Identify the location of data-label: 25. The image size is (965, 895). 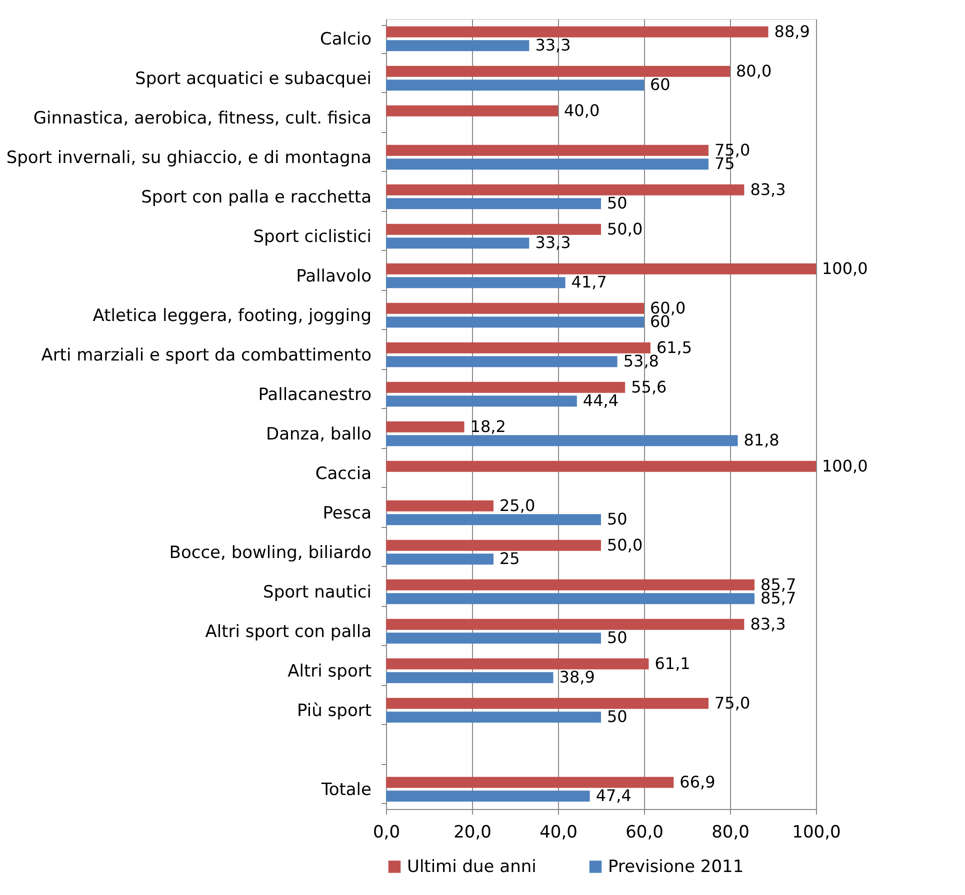
(510, 558).